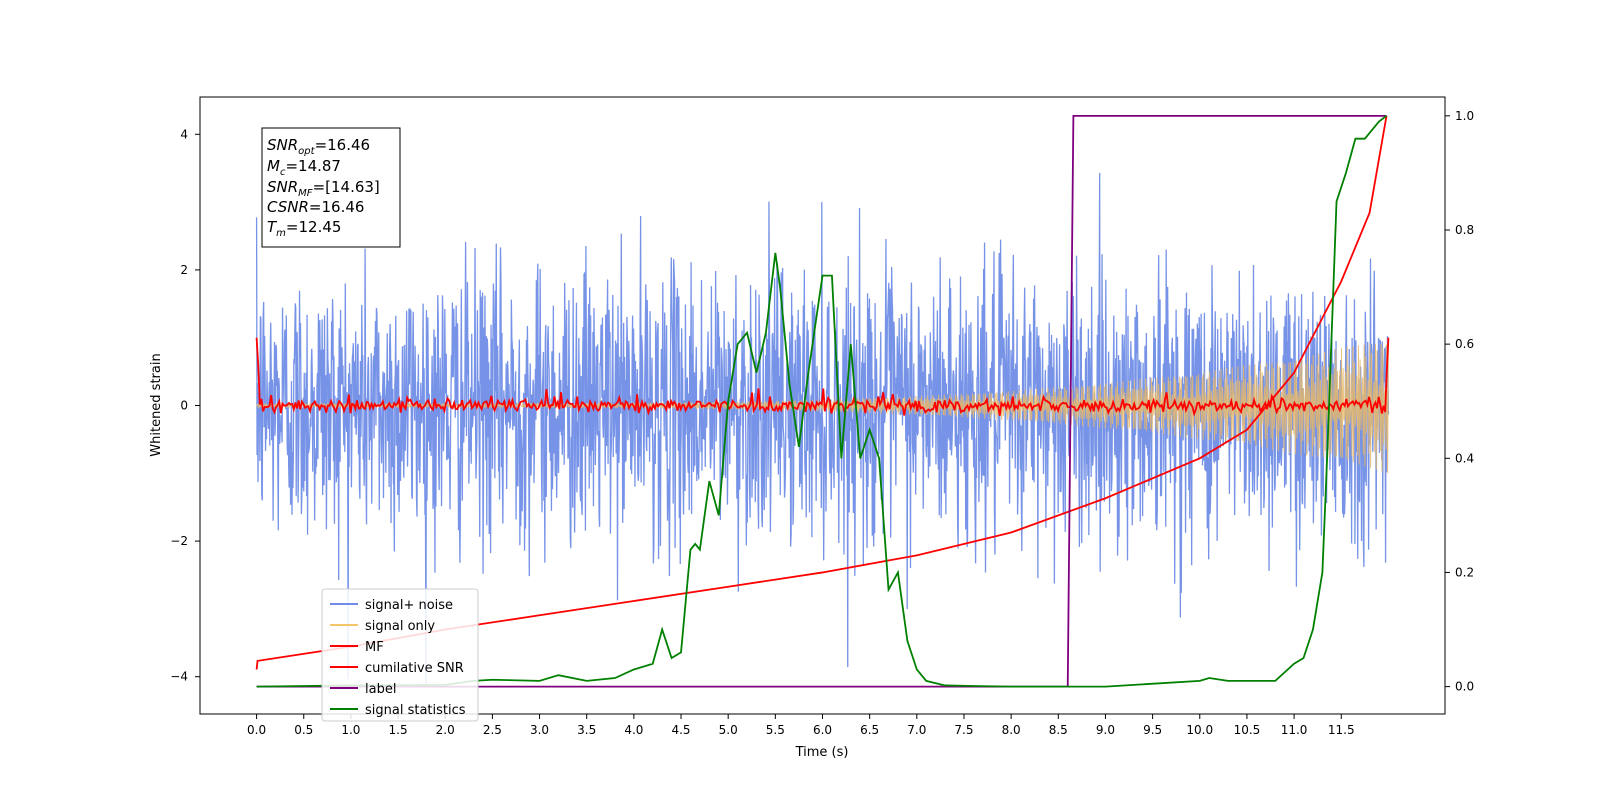 The width and height of the screenshot is (1600, 800). What do you see at coordinates (304, 167) in the screenshot?
I see `annotation-line-mc: Mc=14.87` at bounding box center [304, 167].